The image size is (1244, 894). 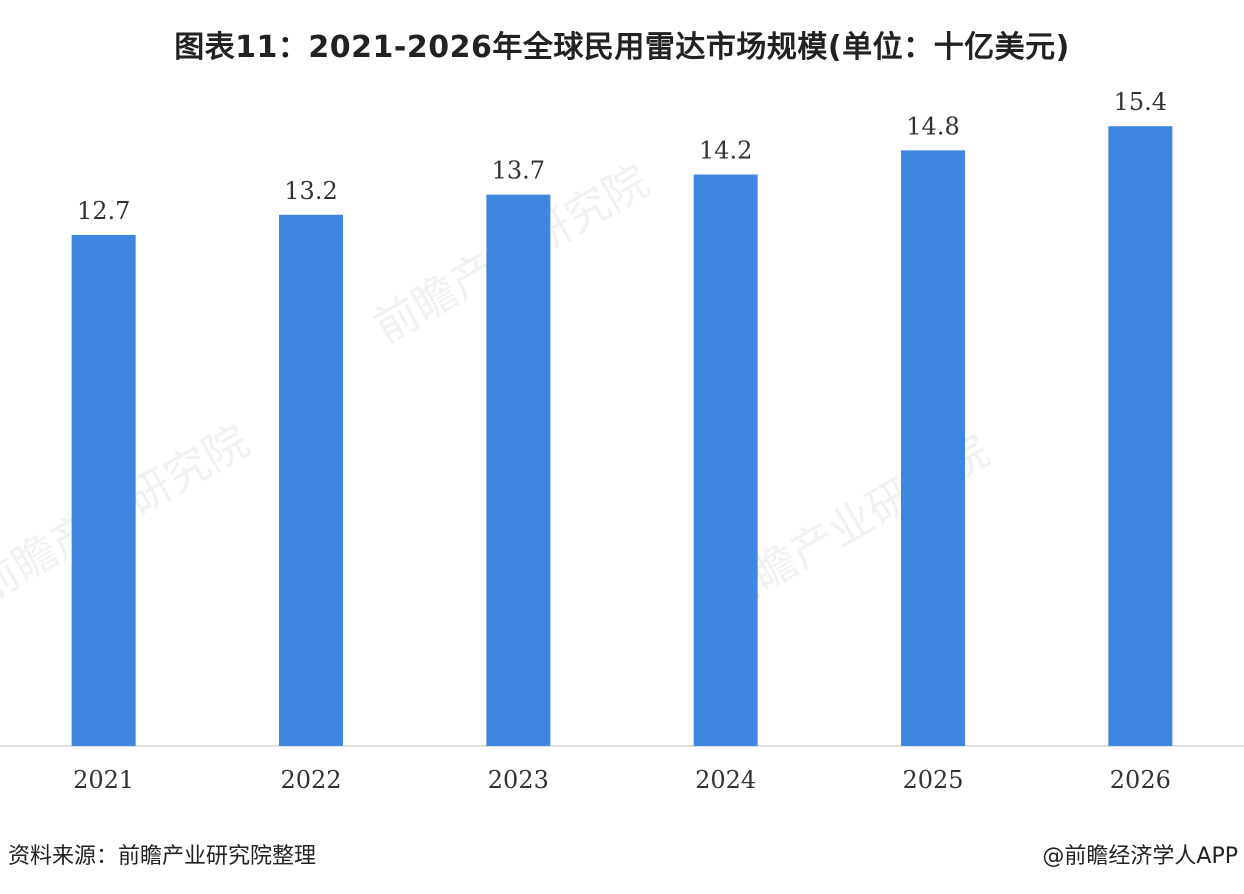 I want to click on data-label-2023: 13.7, so click(x=518, y=171).